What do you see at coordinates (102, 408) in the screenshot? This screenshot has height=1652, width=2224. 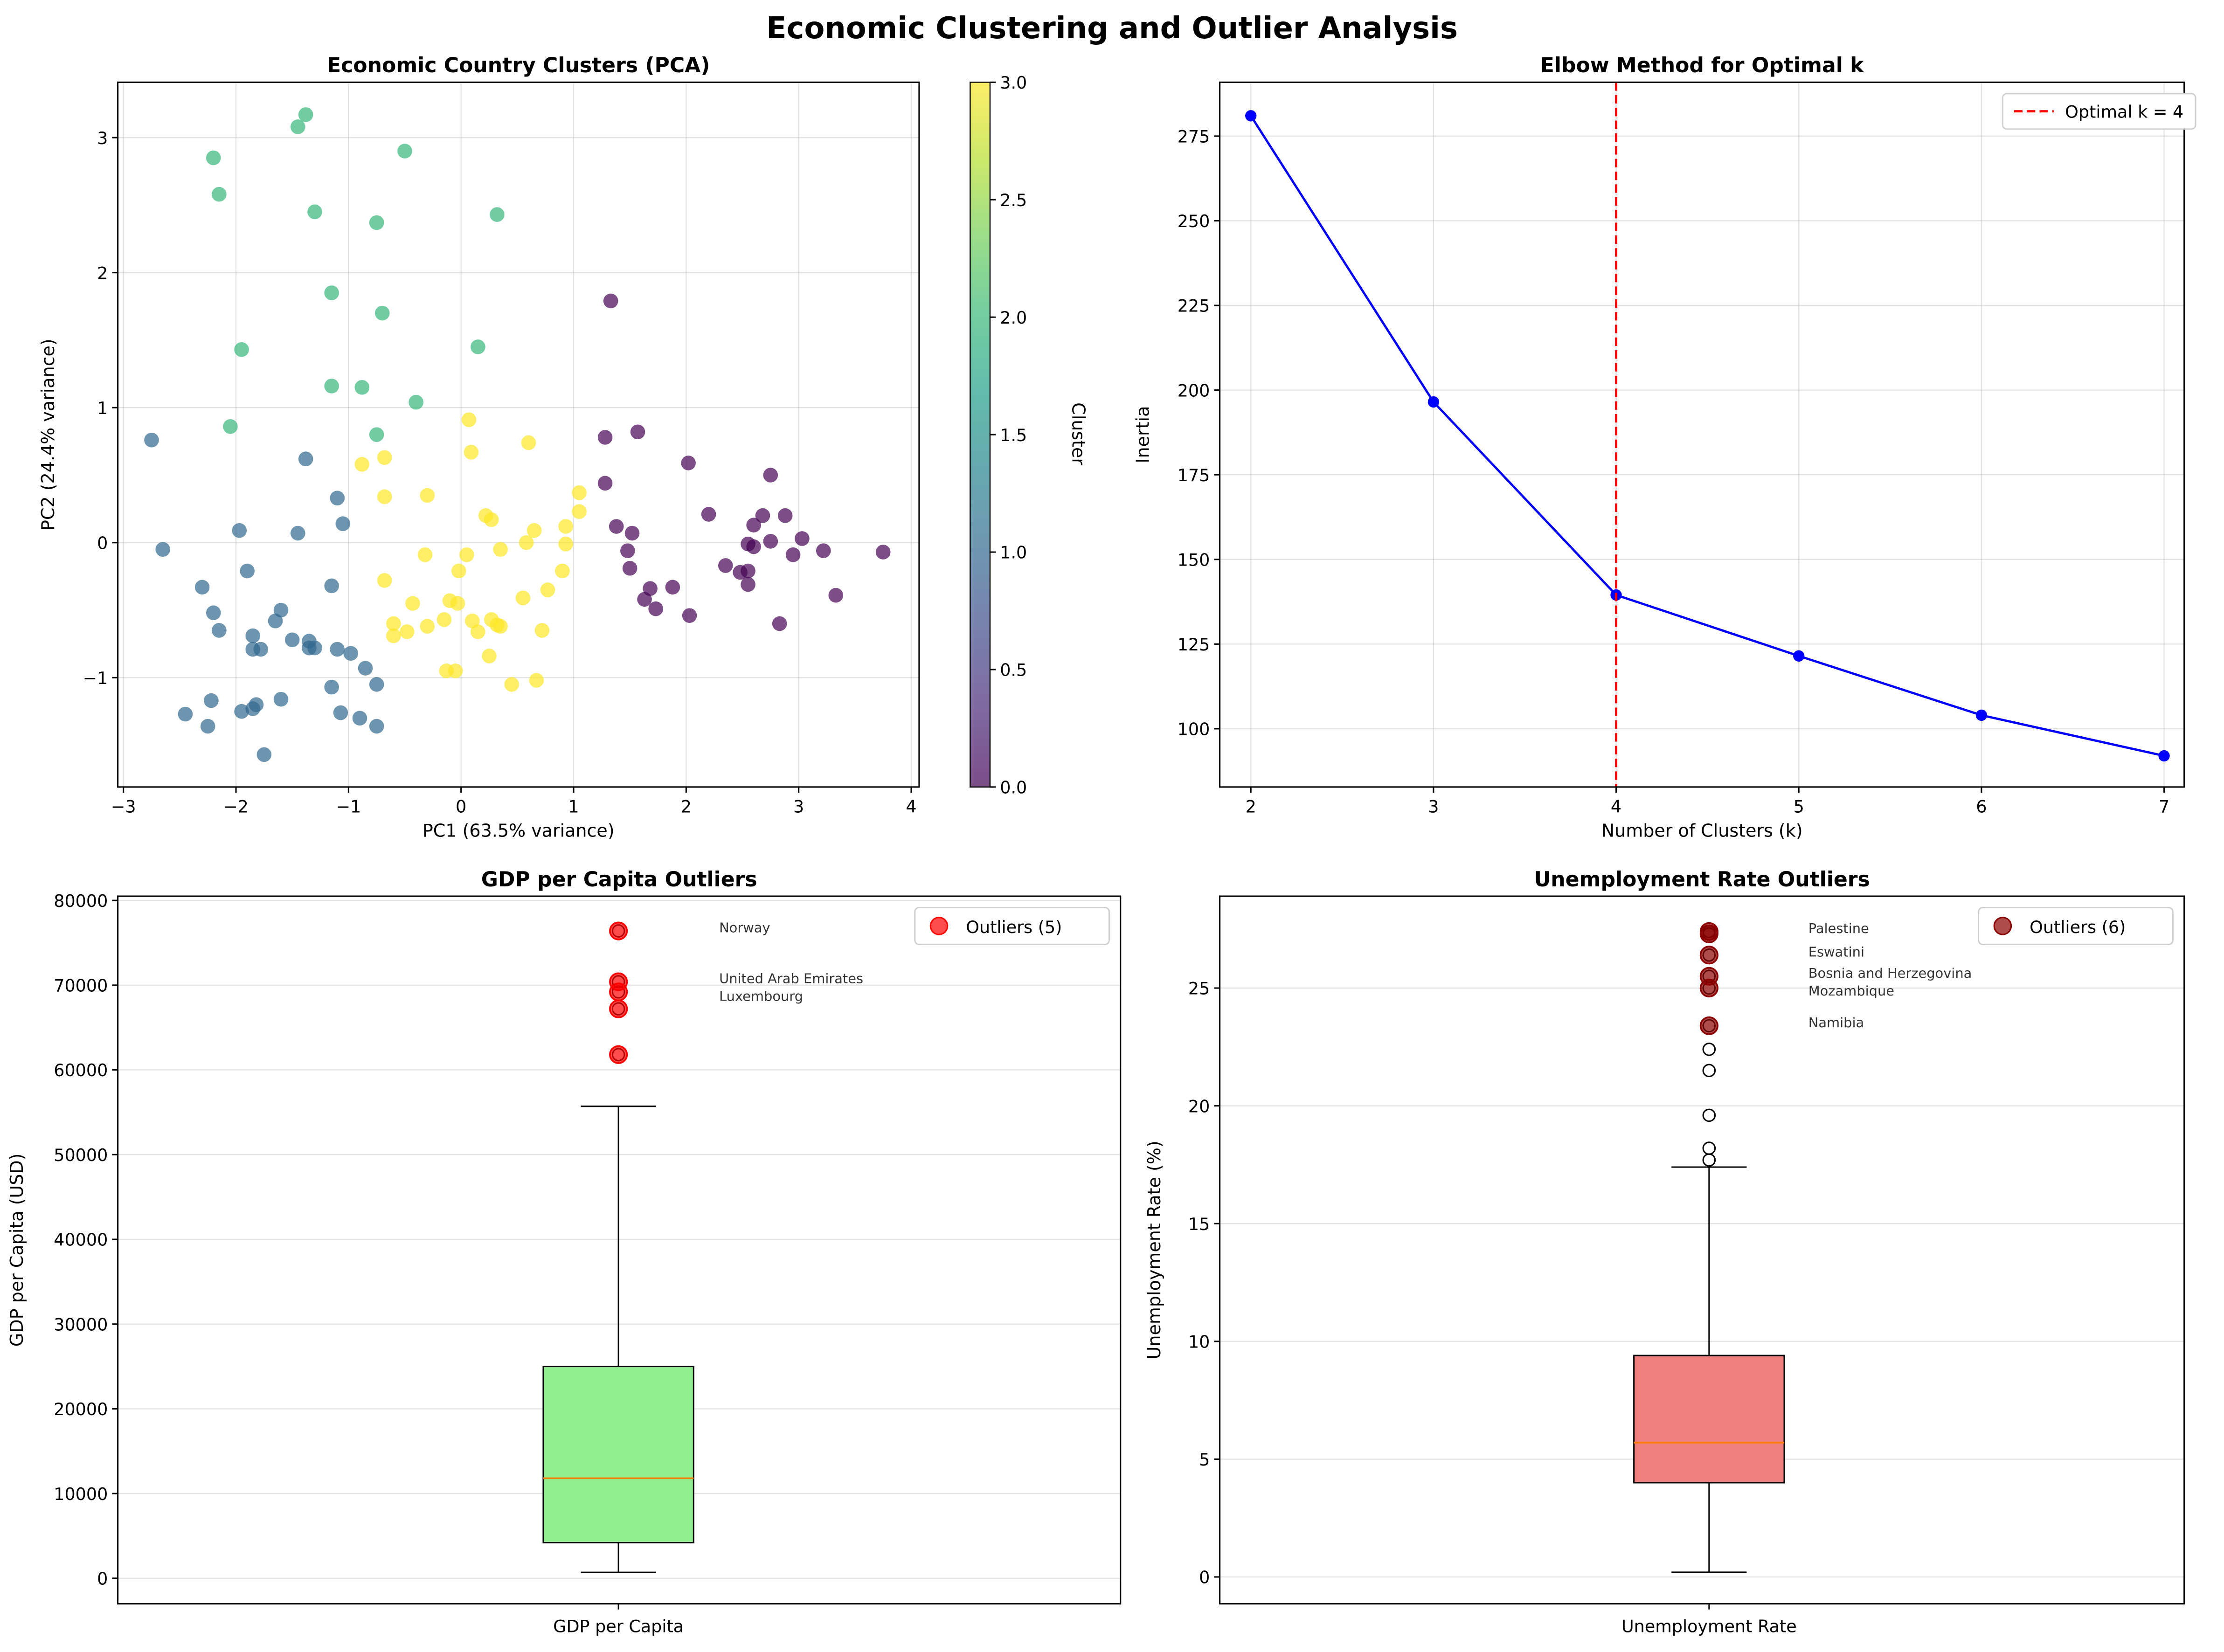 I see `y-tick-label: 1` at bounding box center [102, 408].